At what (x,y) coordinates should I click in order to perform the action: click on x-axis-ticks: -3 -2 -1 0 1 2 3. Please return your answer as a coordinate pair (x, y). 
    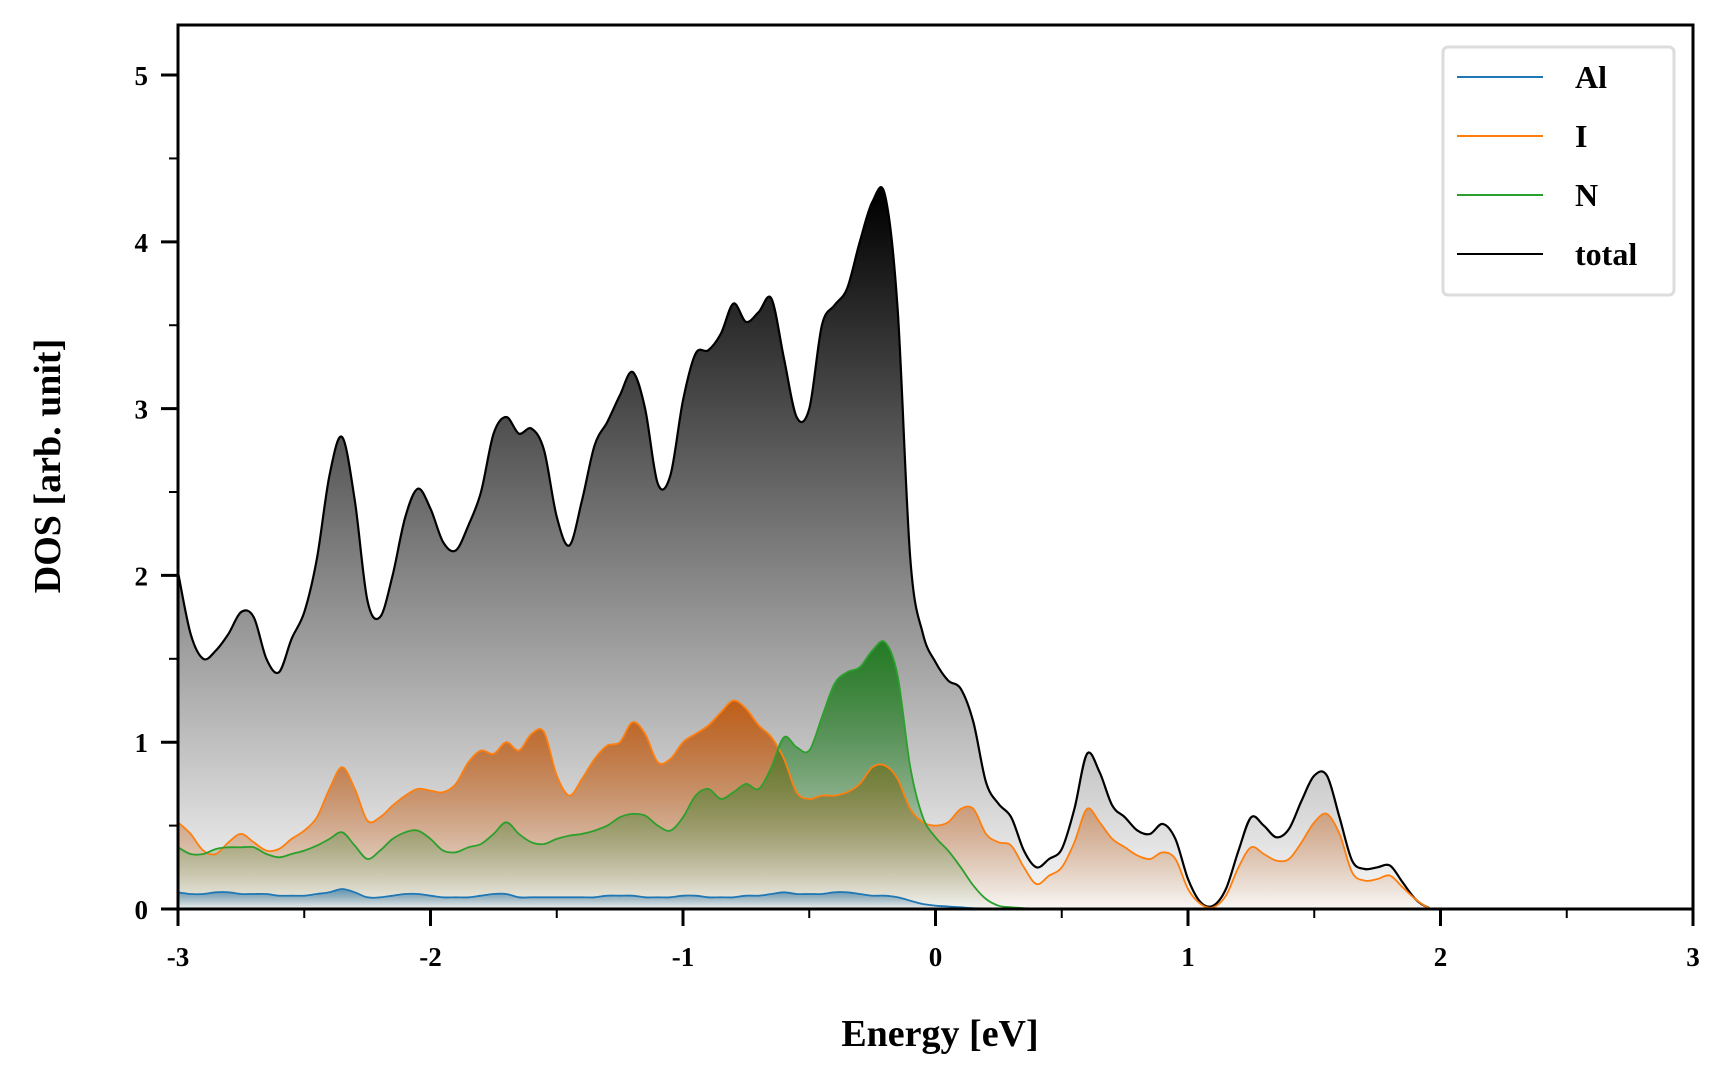
    Looking at the image, I should click on (933, 940).